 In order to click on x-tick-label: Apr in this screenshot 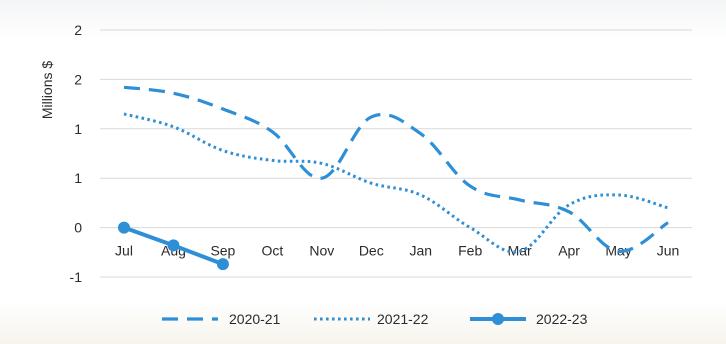, I will do `click(569, 251)`.